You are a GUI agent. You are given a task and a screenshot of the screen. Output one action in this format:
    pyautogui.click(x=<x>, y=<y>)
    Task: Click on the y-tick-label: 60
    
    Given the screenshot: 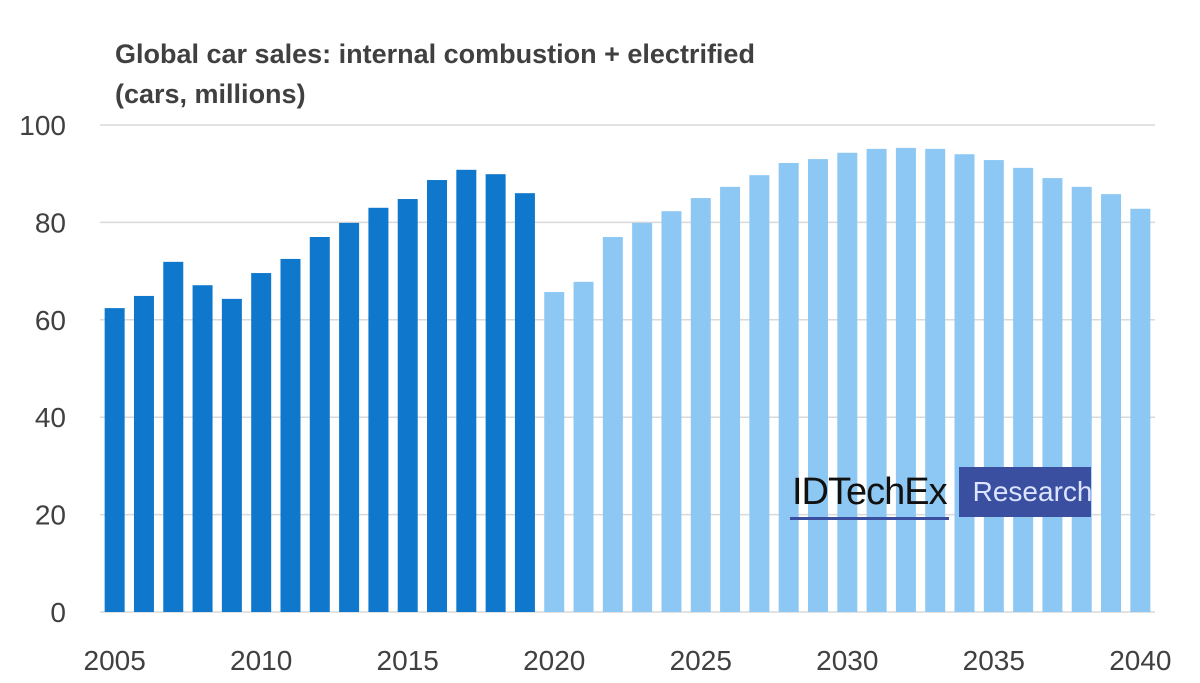 What is the action you would take?
    pyautogui.click(x=50, y=320)
    